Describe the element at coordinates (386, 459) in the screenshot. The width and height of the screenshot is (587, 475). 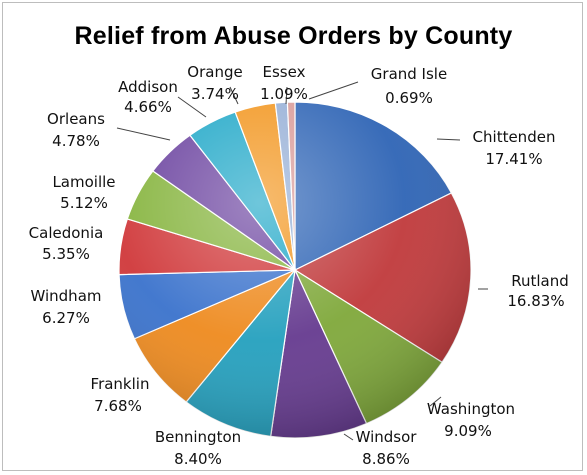
I see `slice-value-windsor: 8.86%` at that location.